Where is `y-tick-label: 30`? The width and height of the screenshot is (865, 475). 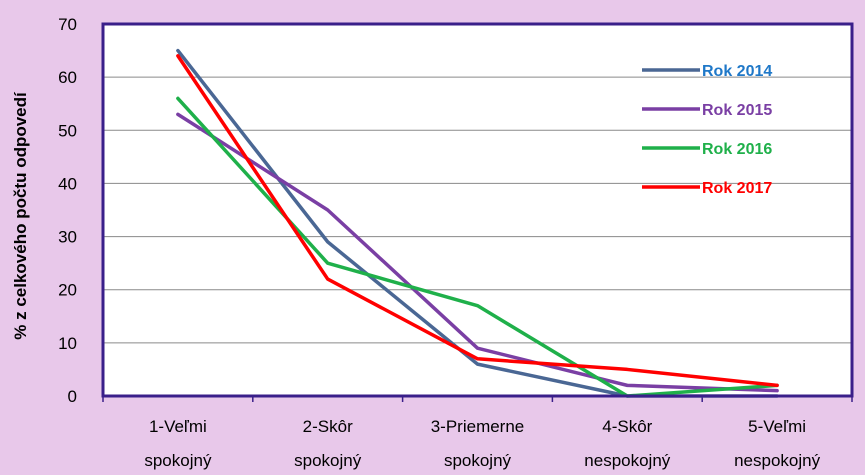
y-tick-label: 30 is located at coordinates (67, 237).